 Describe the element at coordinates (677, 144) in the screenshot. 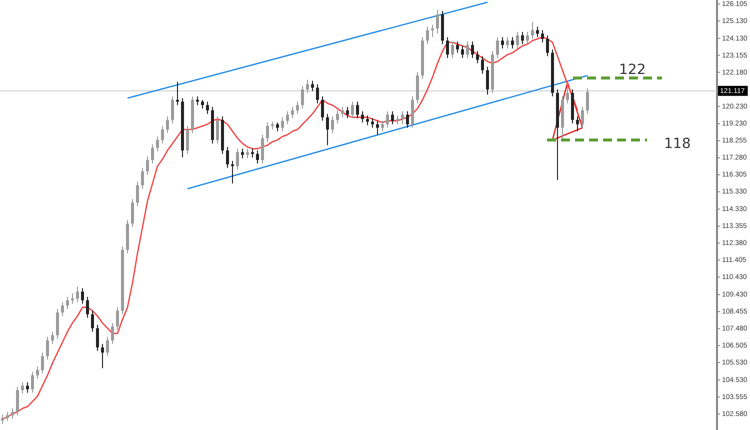

I see `text: 118` at that location.